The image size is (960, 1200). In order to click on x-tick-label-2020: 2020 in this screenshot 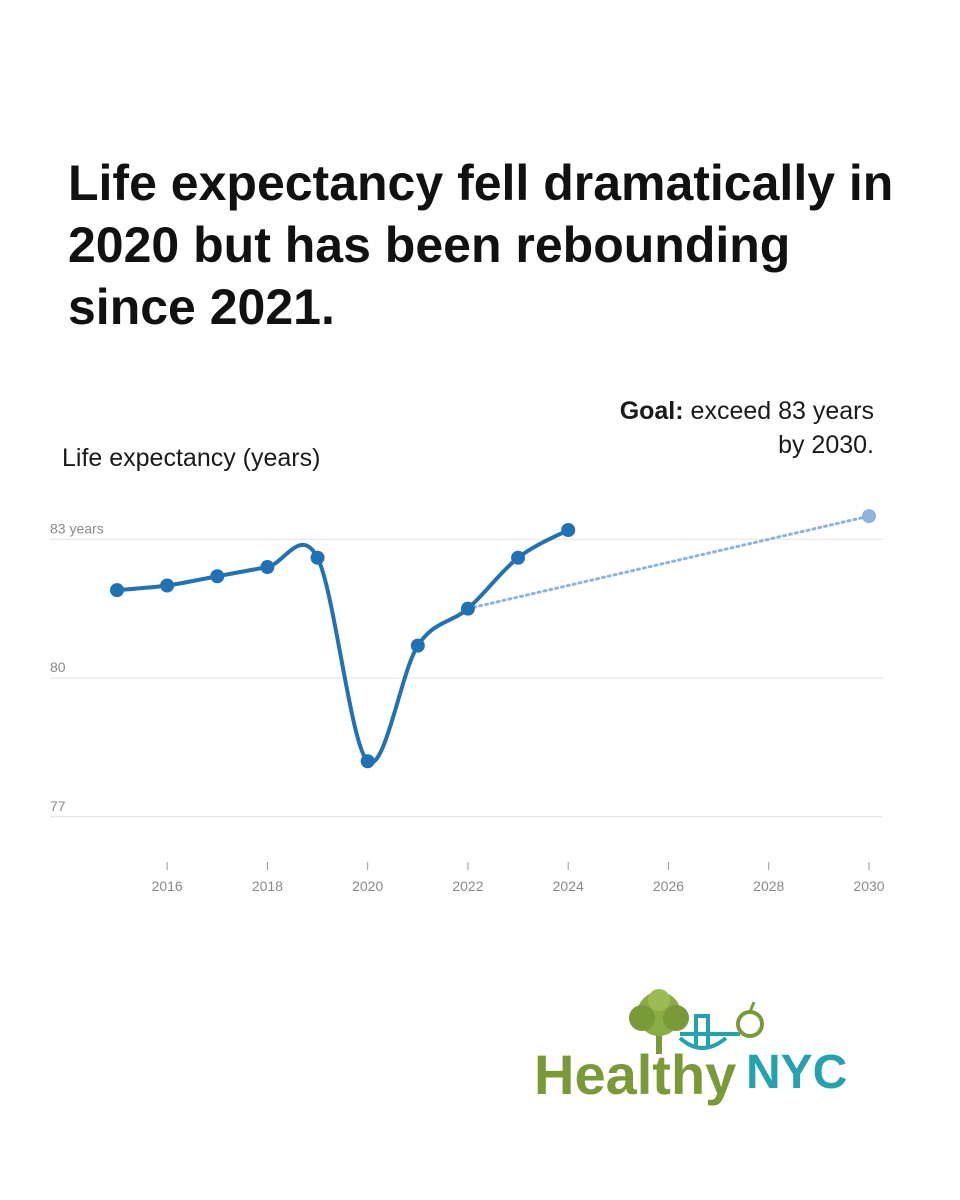, I will do `click(367, 886)`.